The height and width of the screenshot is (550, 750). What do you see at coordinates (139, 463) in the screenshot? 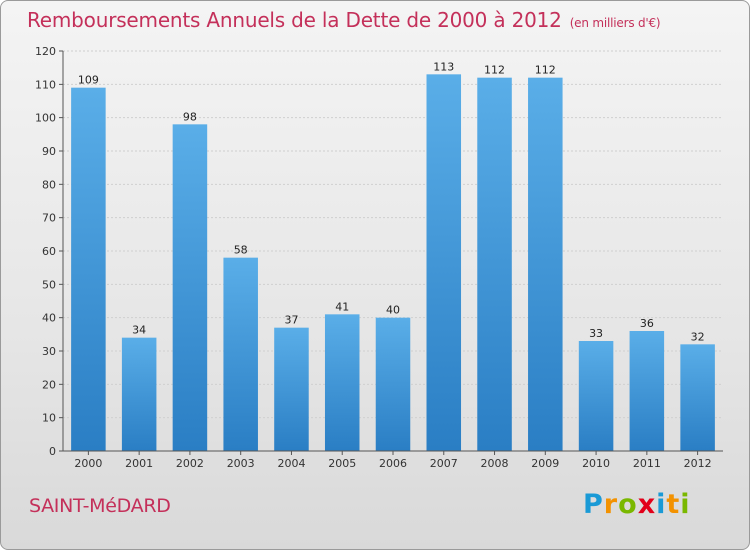
I see `x-tick-label-2001: 2001` at bounding box center [139, 463].